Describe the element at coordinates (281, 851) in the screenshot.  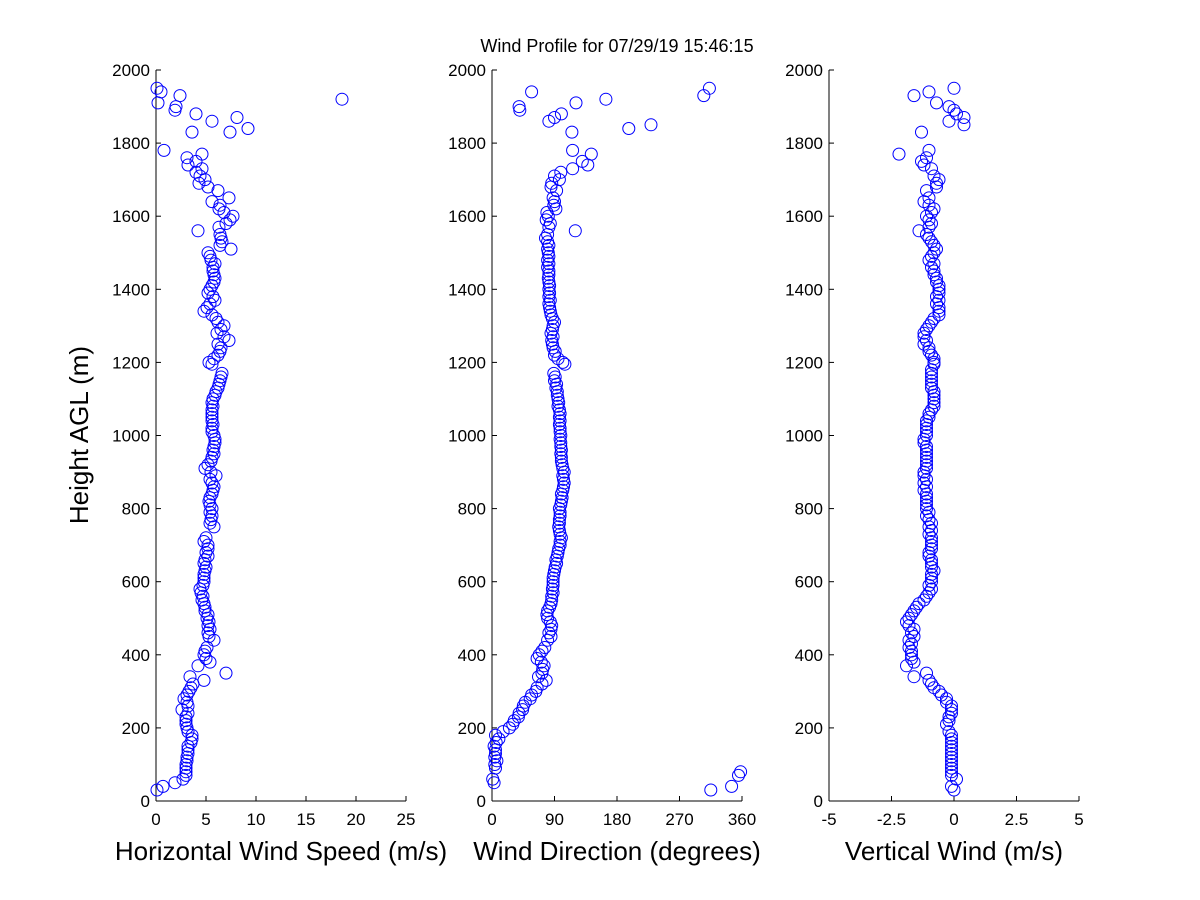
I see `x-axis-label: Horizontal Wind Speed (m/s)` at that location.